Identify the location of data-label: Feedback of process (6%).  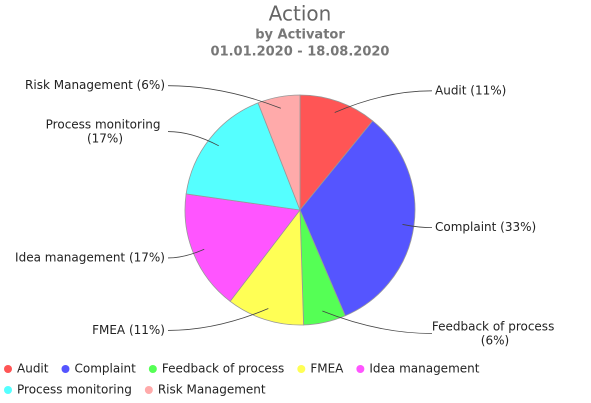
(495, 333).